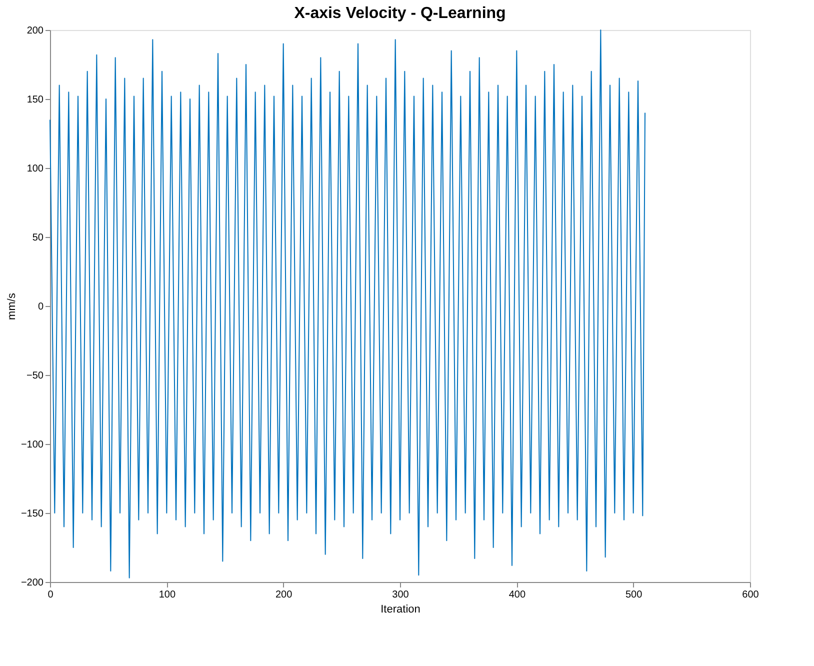  What do you see at coordinates (32, 583) in the screenshot?
I see `y-tick-label: −200` at bounding box center [32, 583].